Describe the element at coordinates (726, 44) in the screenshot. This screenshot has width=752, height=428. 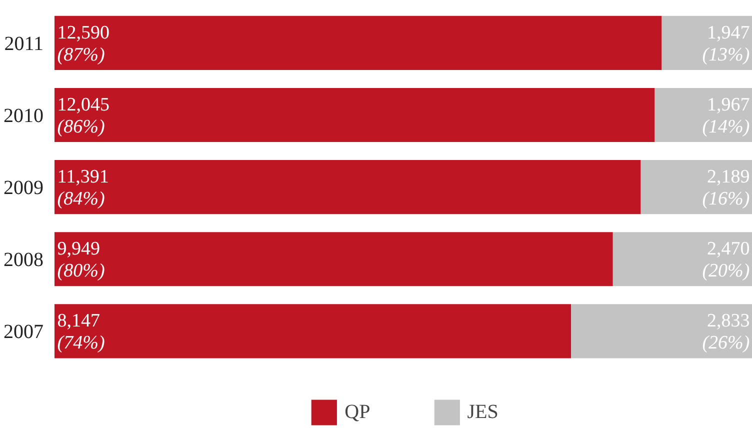
I see `data-label: 1,947 (13%)` at that location.